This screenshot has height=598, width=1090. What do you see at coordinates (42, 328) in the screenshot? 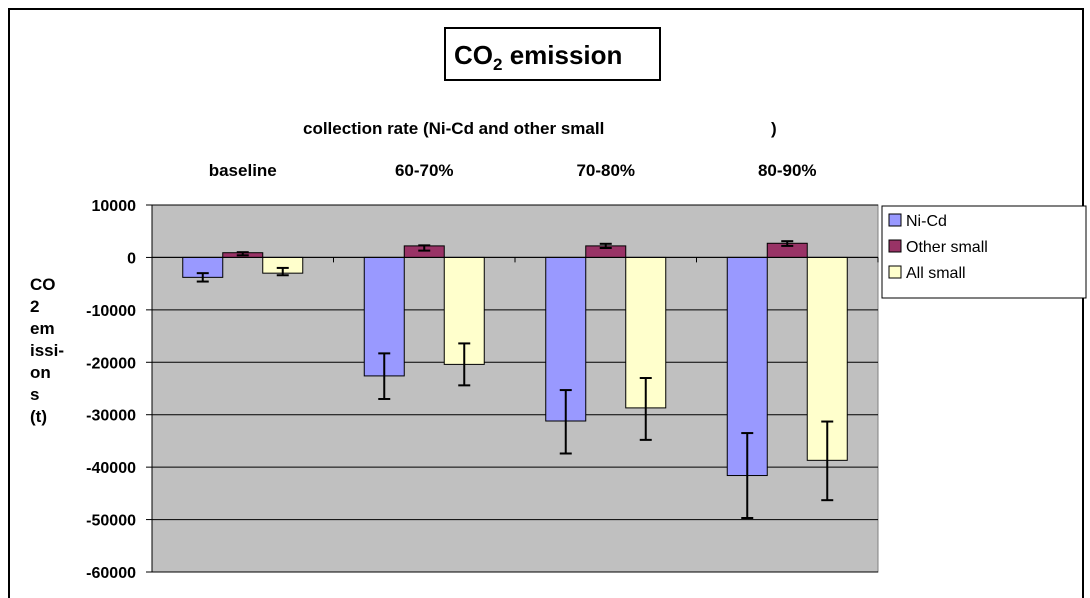
I see `y-axis-title-line: em` at bounding box center [42, 328].